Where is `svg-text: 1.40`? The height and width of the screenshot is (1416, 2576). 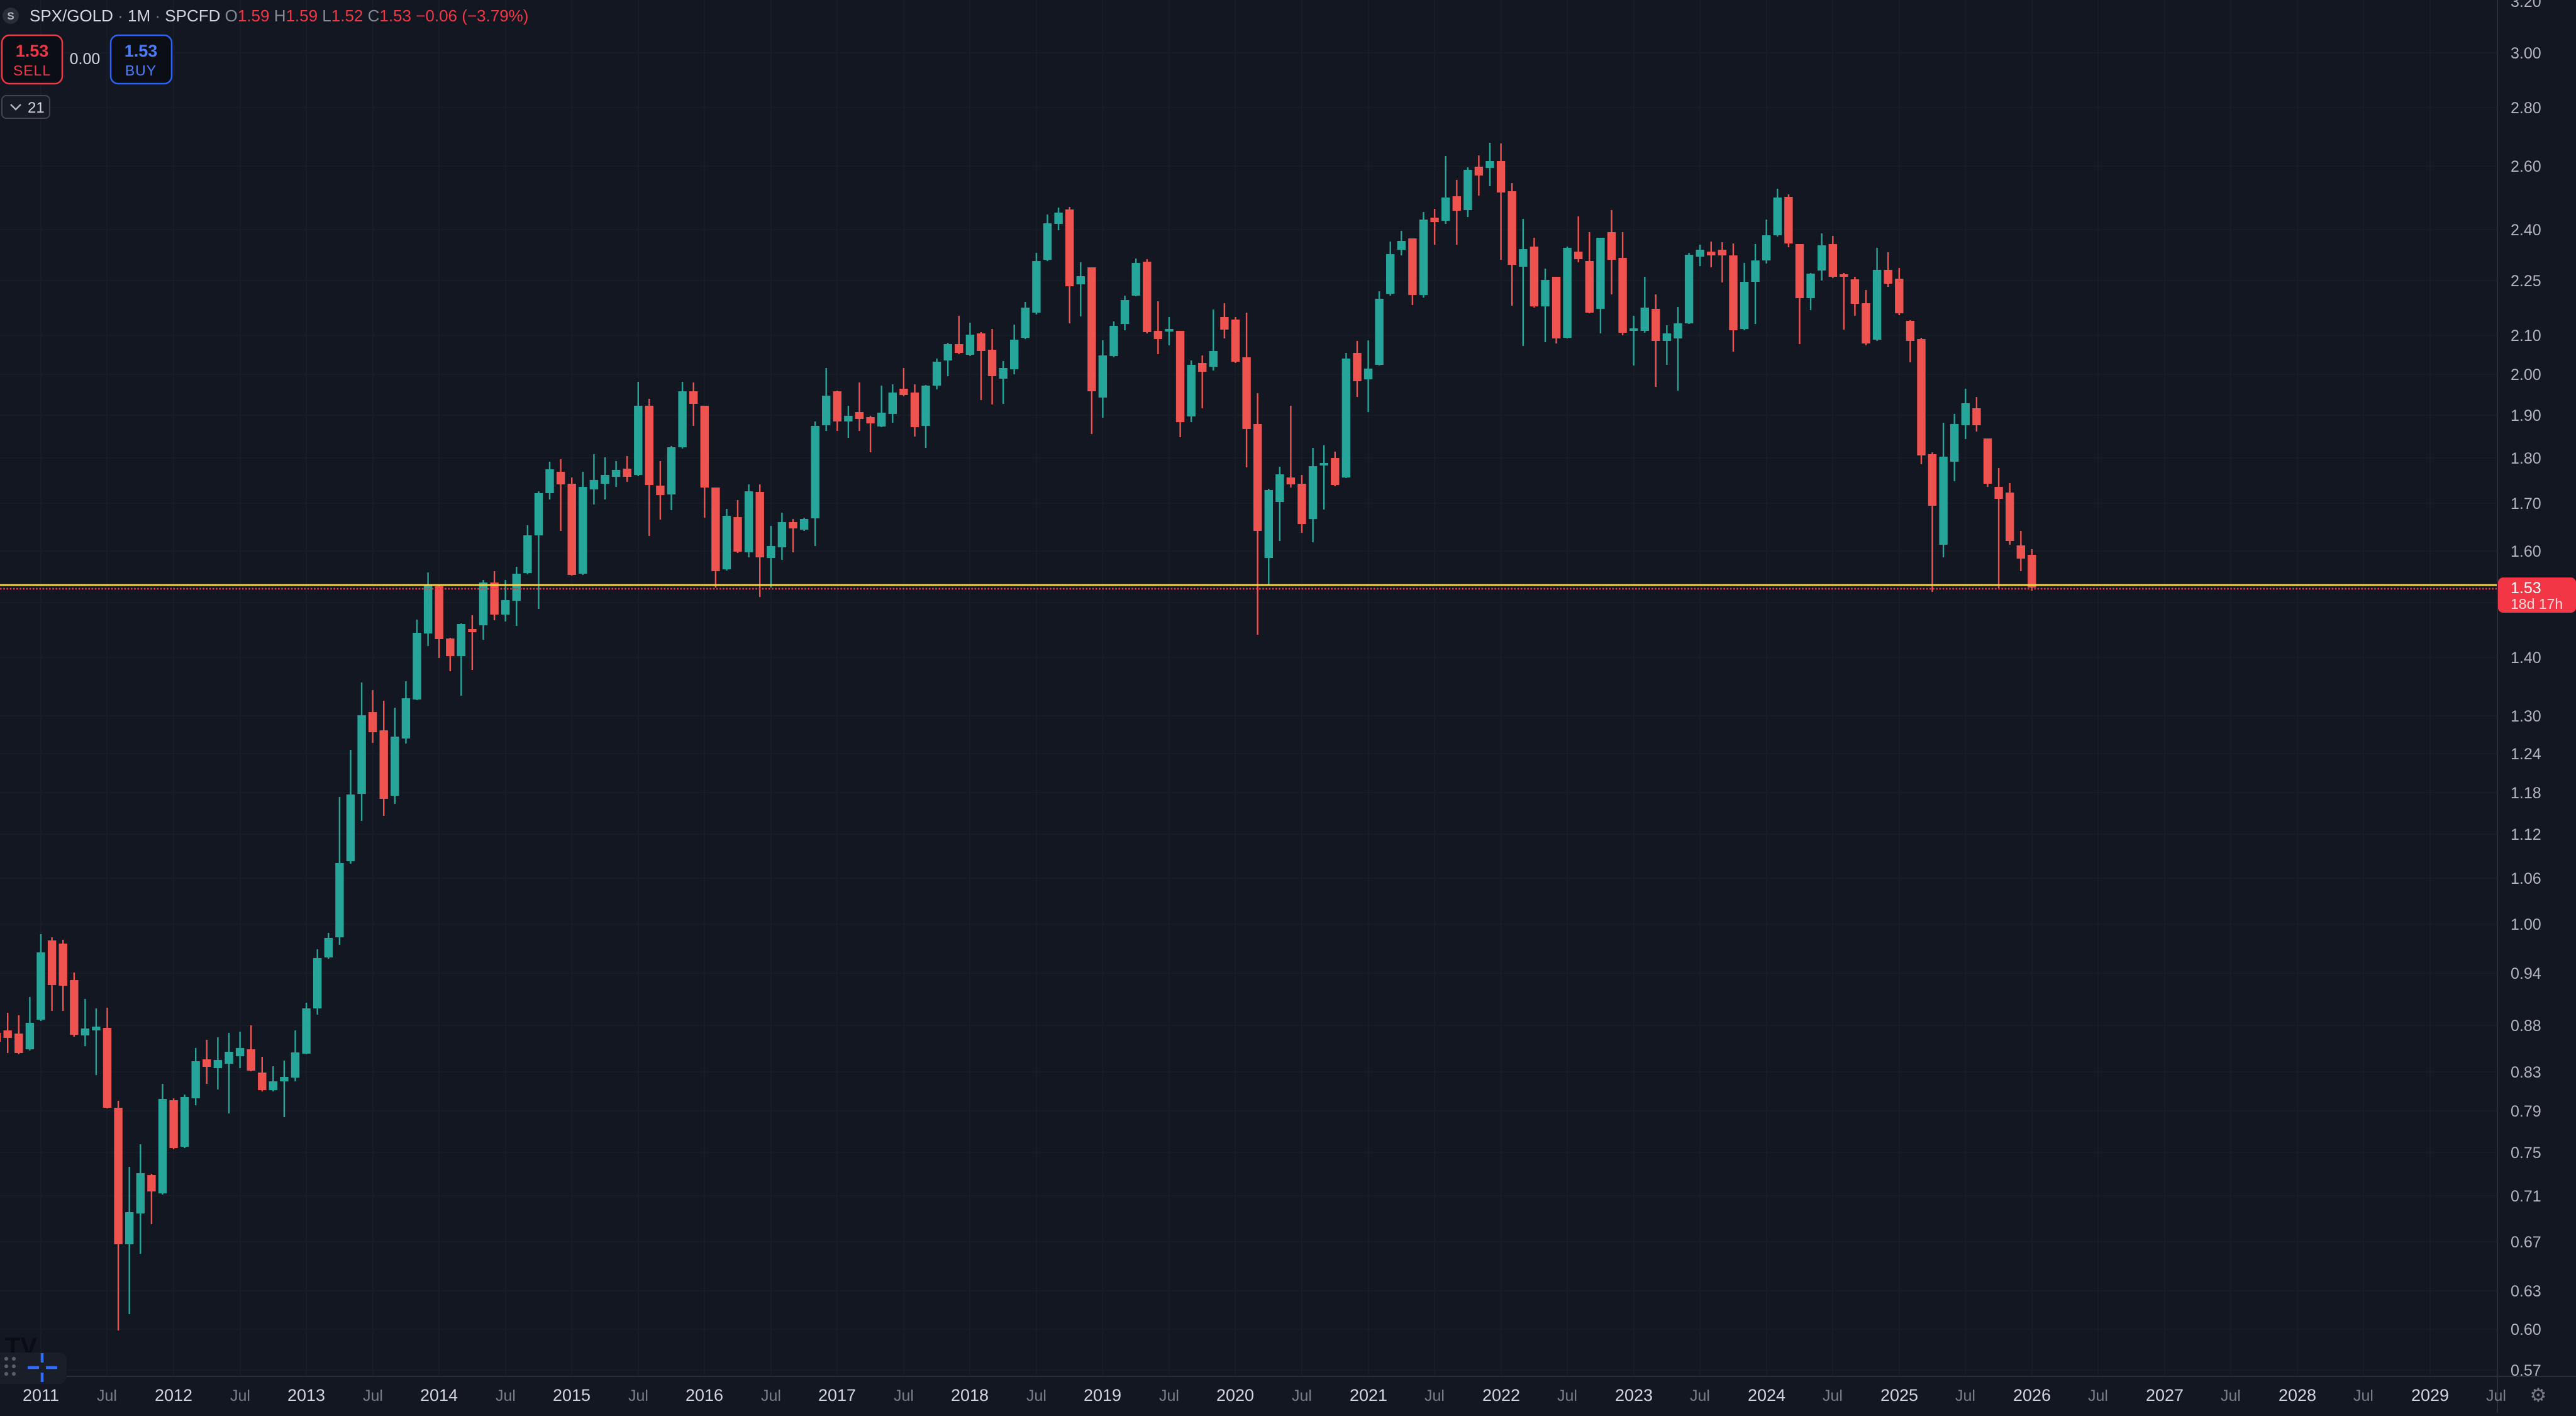 svg-text: 1.40 is located at coordinates (2526, 658).